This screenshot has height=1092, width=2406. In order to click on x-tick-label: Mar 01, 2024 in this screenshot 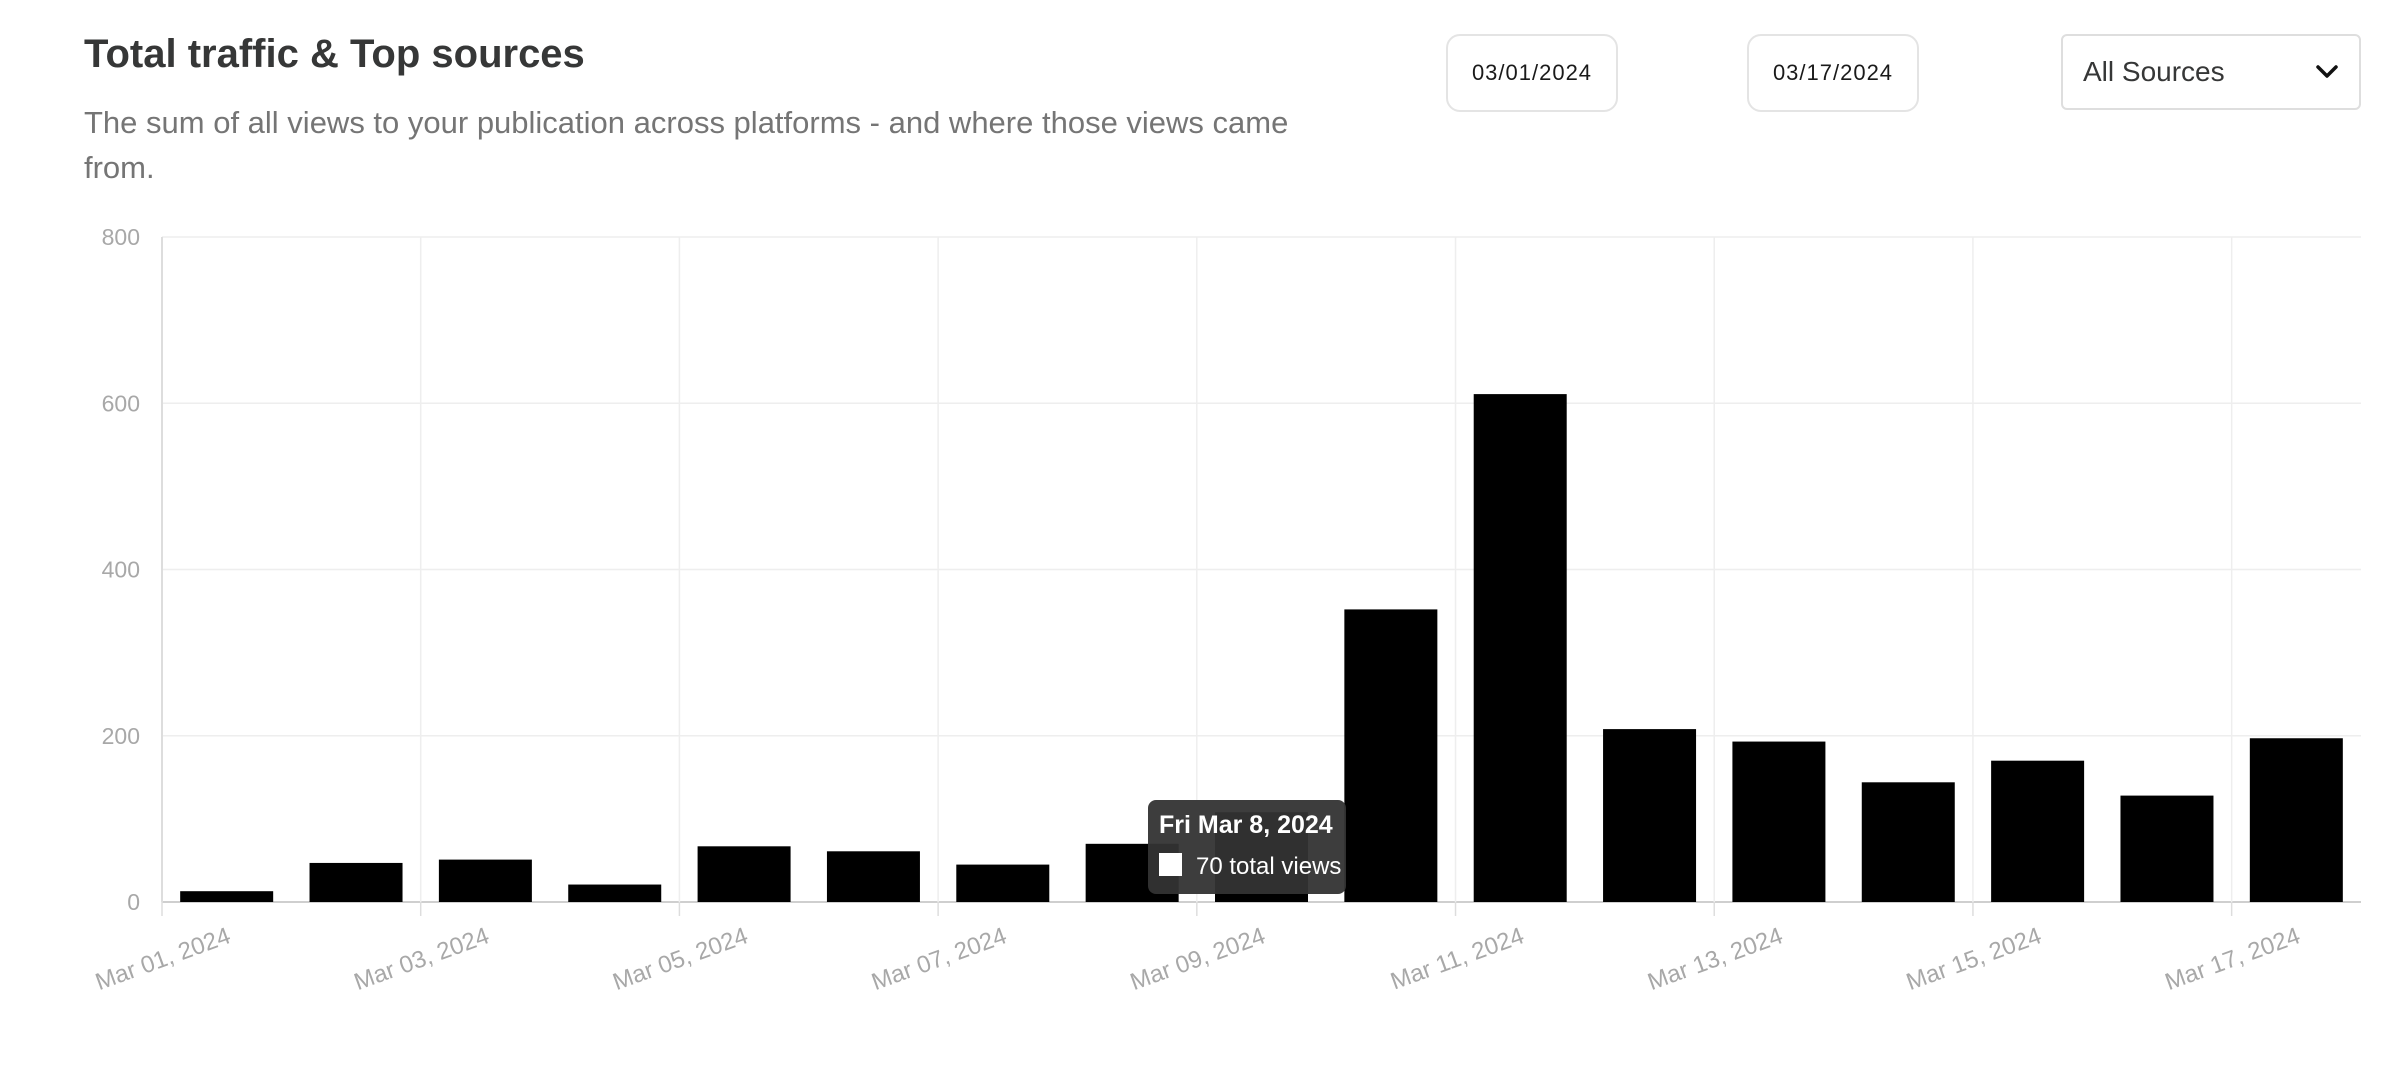, I will do `click(163, 959)`.